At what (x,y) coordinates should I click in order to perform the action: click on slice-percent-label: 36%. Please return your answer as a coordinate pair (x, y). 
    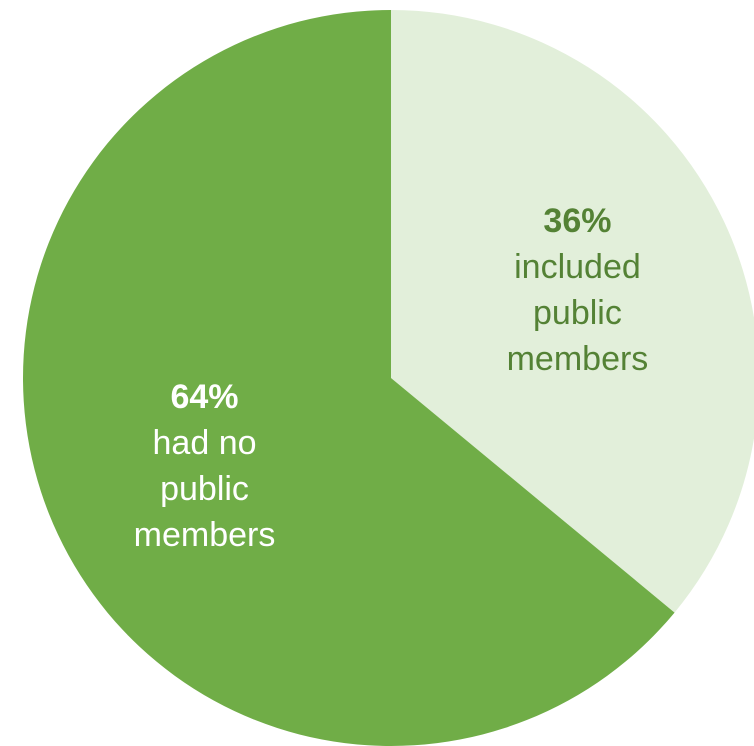
    Looking at the image, I should click on (577, 221).